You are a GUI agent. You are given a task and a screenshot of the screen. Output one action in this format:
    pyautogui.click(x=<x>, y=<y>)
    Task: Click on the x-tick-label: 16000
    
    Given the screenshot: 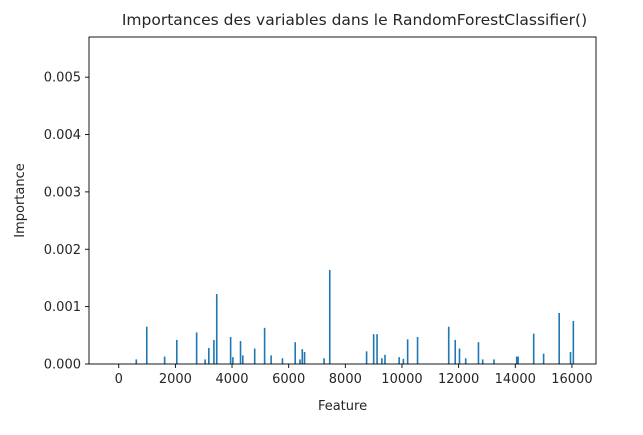 What is the action you would take?
    pyautogui.click(x=571, y=379)
    